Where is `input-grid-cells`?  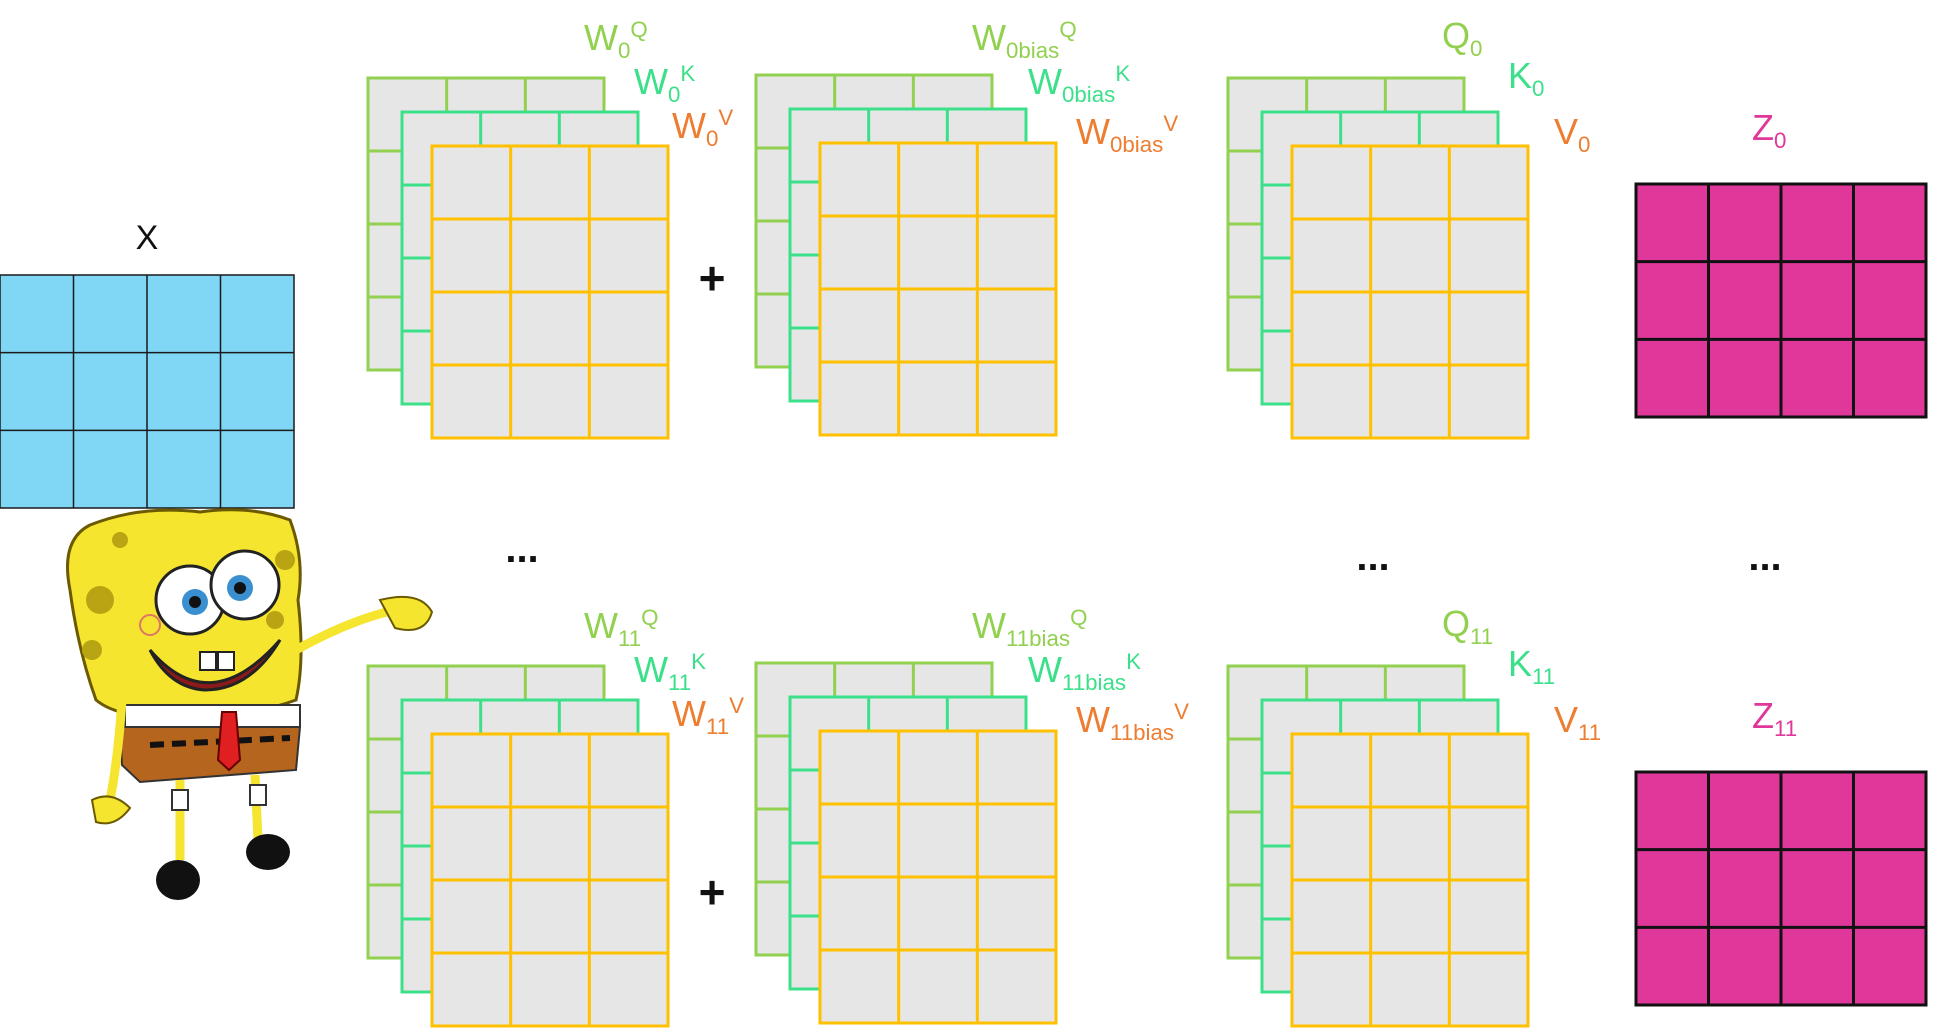 input-grid-cells is located at coordinates (147, 391).